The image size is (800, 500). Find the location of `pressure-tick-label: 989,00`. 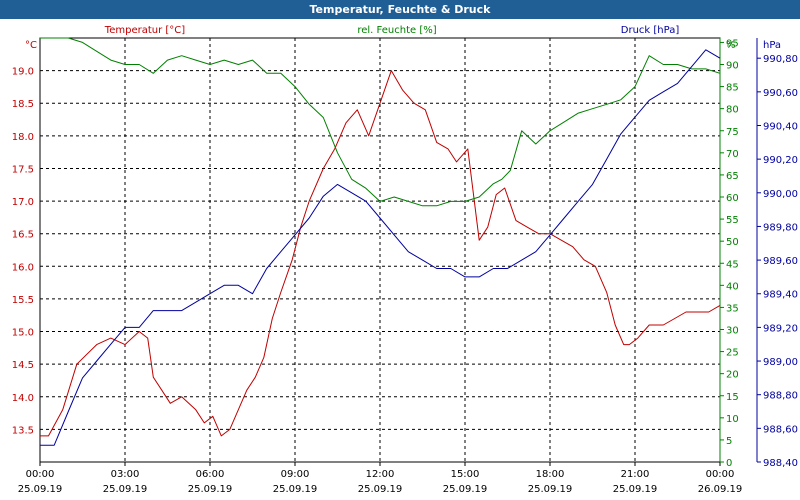

pressure-tick-label: 989,00 is located at coordinates (780, 362).